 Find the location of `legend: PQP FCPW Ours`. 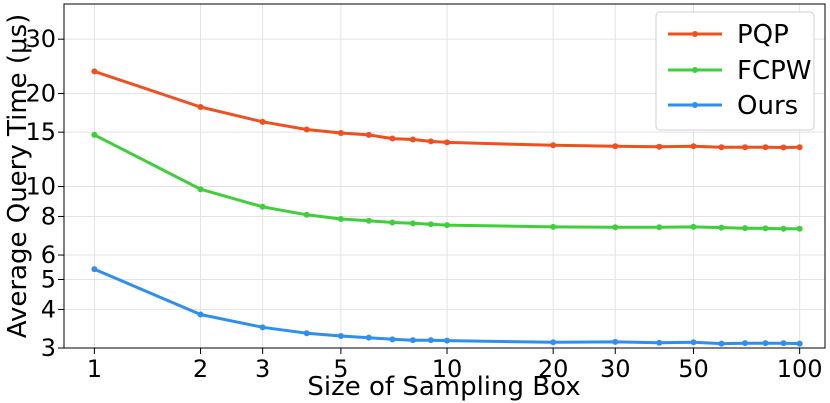

legend: PQP FCPW Ours is located at coordinates (735, 71).